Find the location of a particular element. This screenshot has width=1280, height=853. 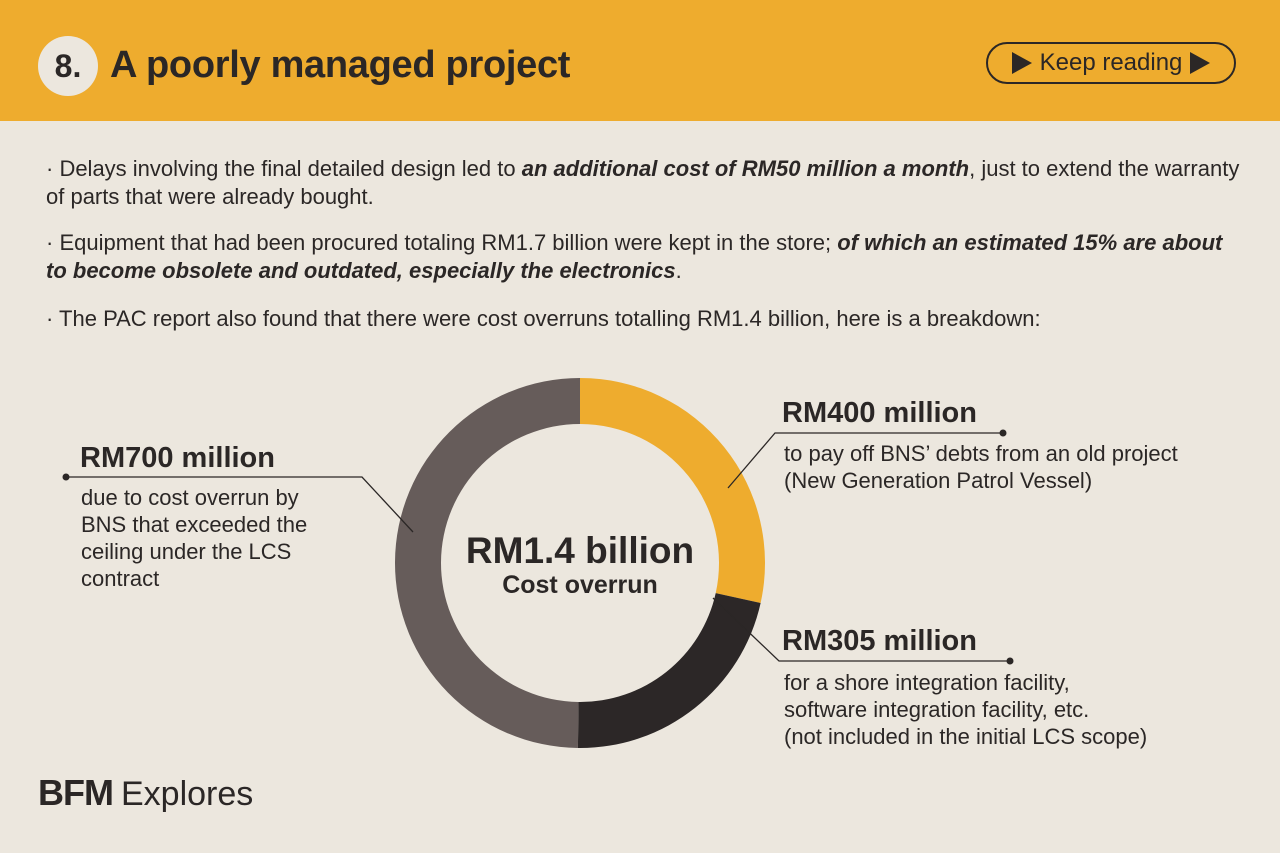

slice-rm305 is located at coordinates (669, 671).